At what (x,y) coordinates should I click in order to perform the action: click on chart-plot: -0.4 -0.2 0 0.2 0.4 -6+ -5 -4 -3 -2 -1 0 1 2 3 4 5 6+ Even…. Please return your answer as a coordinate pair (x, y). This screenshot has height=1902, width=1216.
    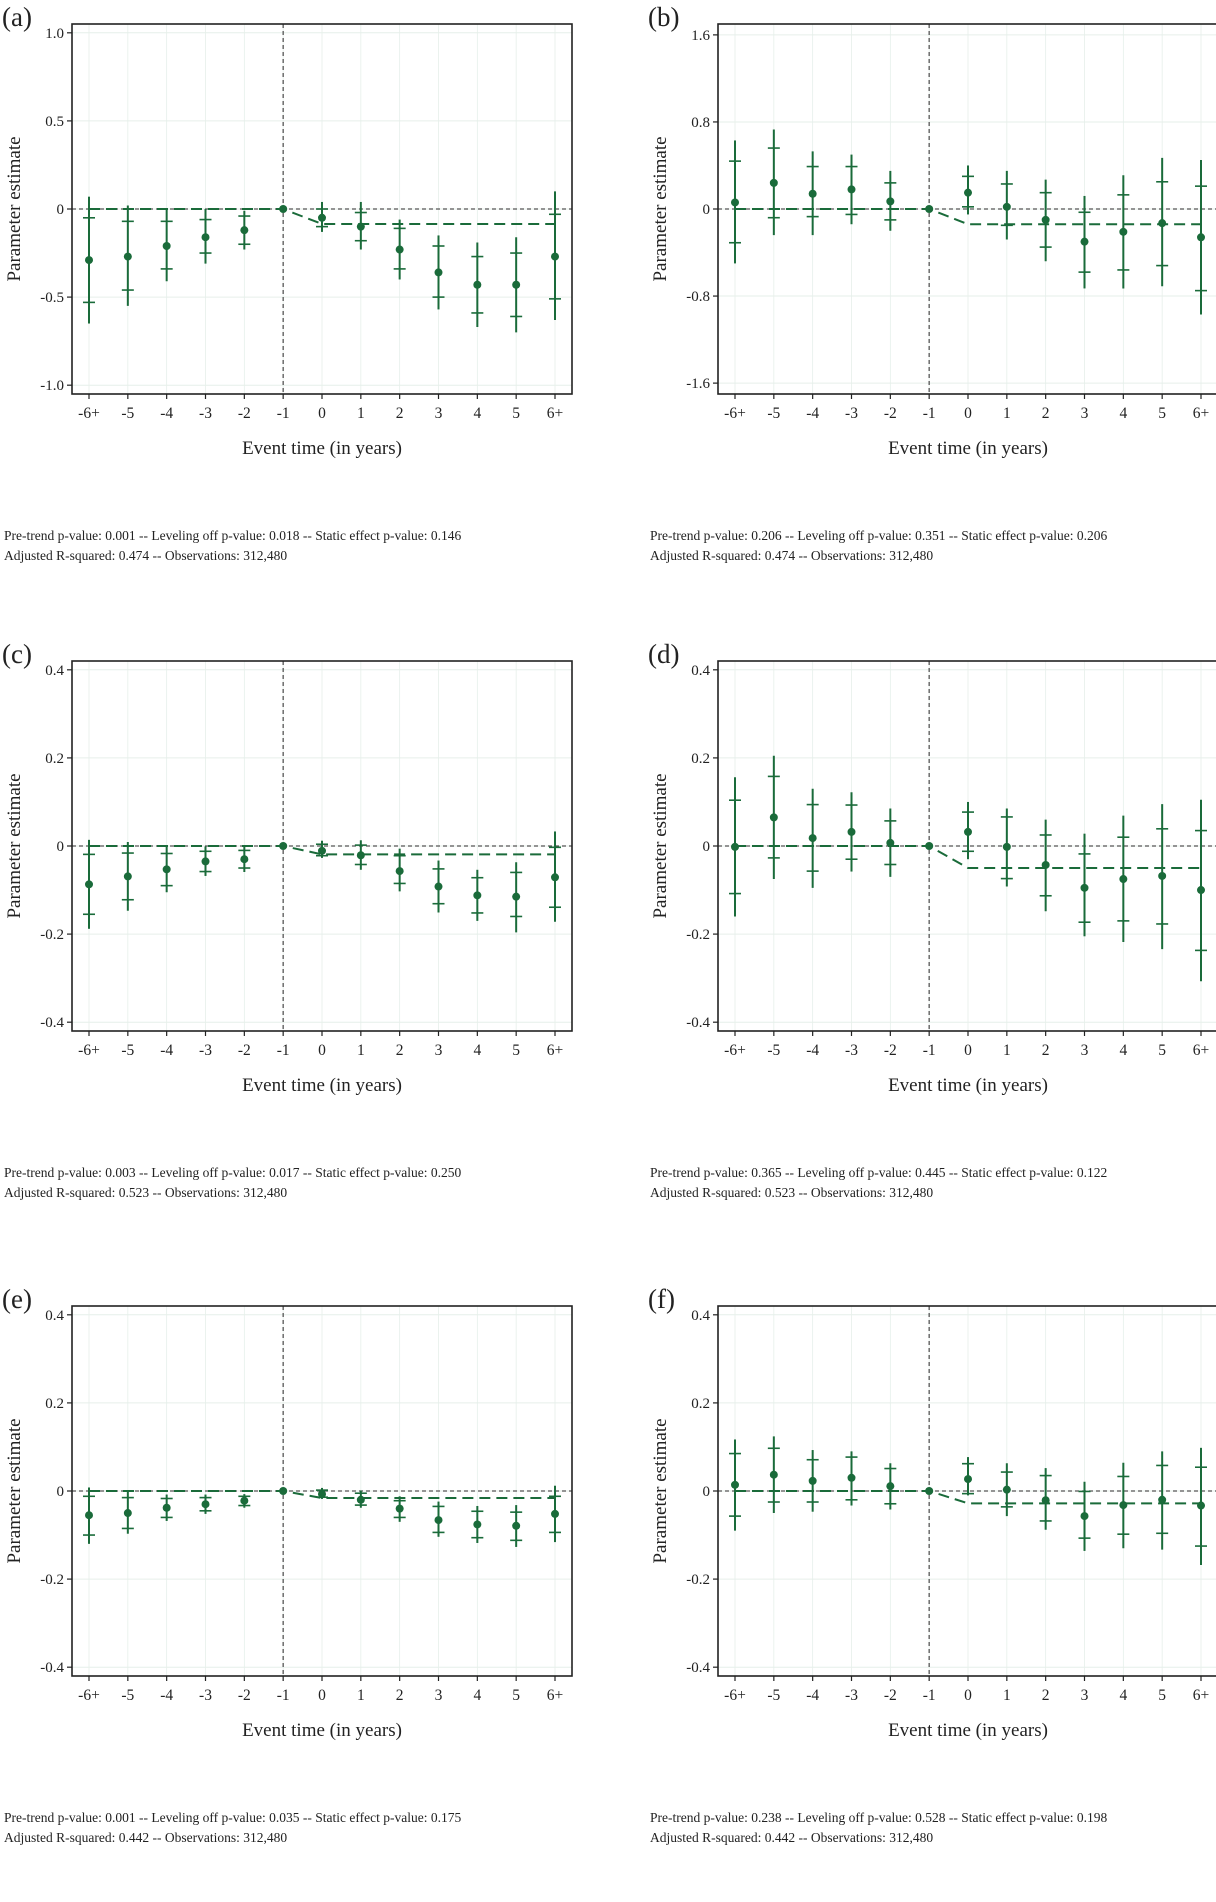
    Looking at the image, I should click on (933, 878).